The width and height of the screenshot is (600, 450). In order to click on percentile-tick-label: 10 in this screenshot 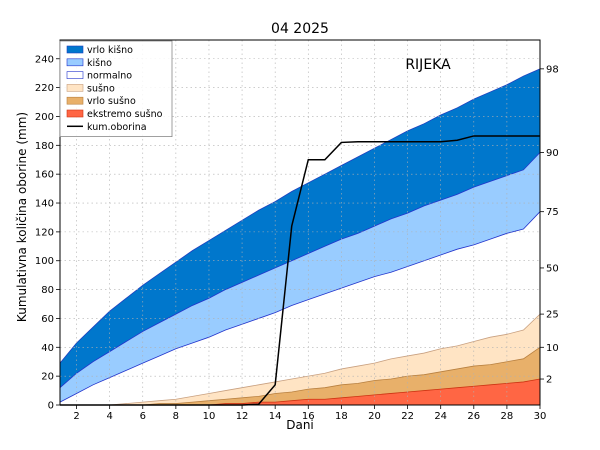, I will do `click(552, 348)`.